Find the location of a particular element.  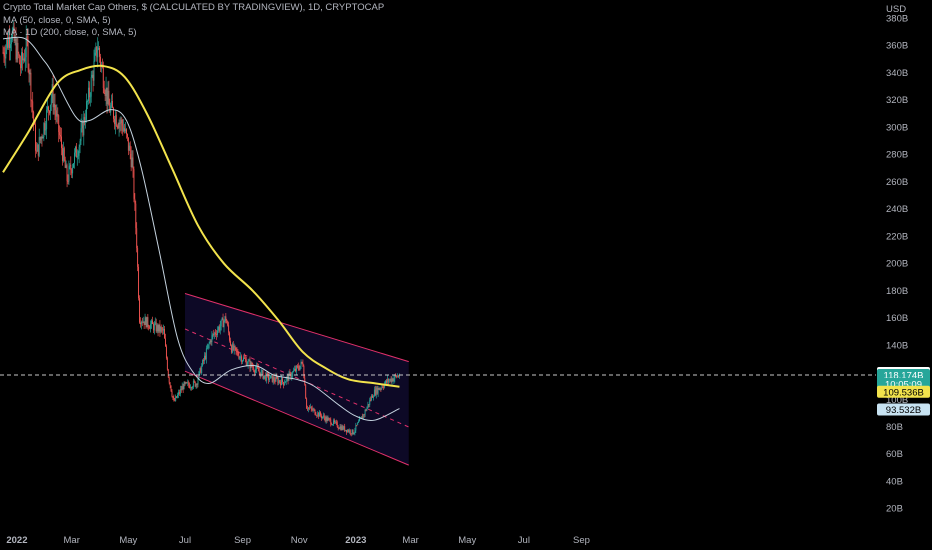

price-tick-label: 160B is located at coordinates (897, 318).